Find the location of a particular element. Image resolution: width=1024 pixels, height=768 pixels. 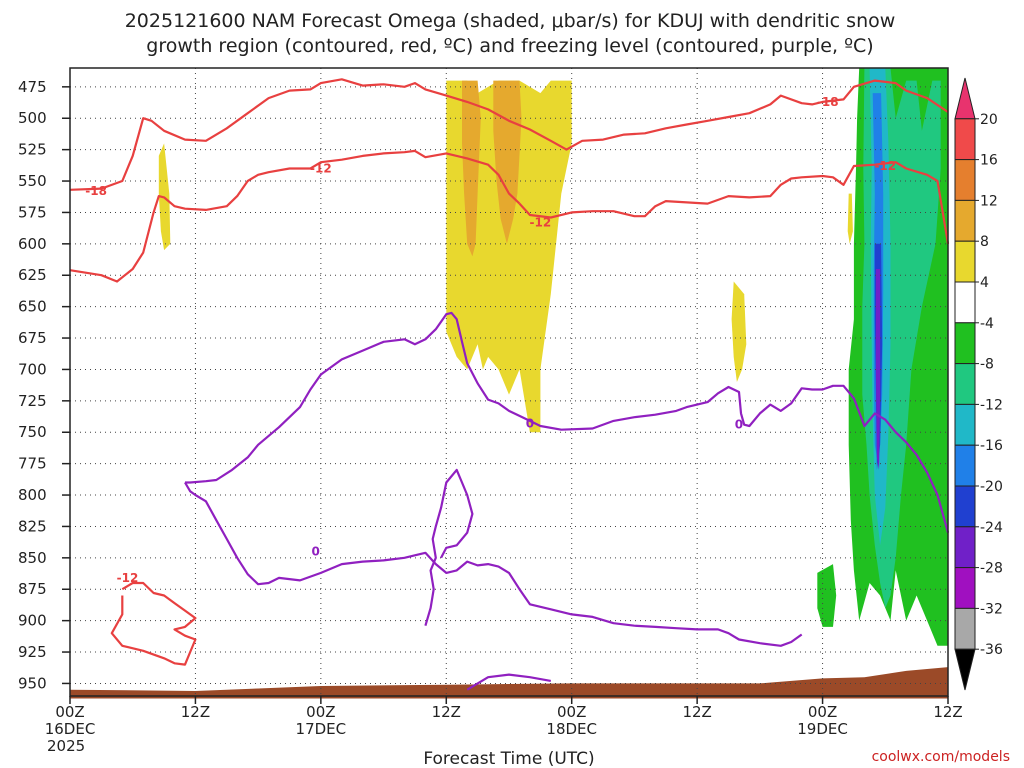

y-tick-label-925: 925 is located at coordinates (32, 652).